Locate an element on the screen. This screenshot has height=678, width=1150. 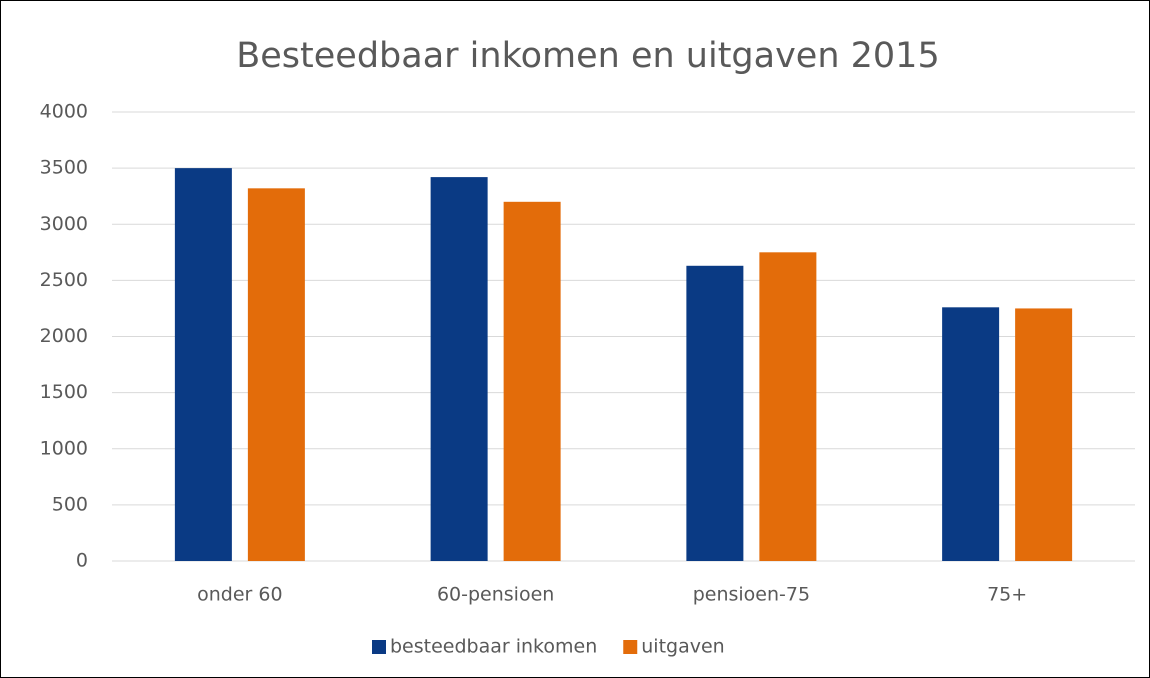
y-tick-label: 500 is located at coordinates (70, 504).